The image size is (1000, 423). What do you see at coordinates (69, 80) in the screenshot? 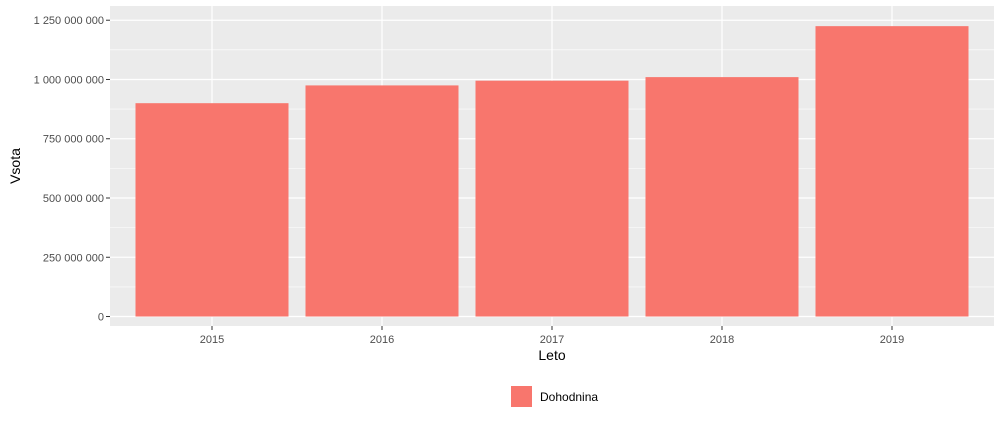
I see `y-tick-label: 1 000 000 000` at bounding box center [69, 80].